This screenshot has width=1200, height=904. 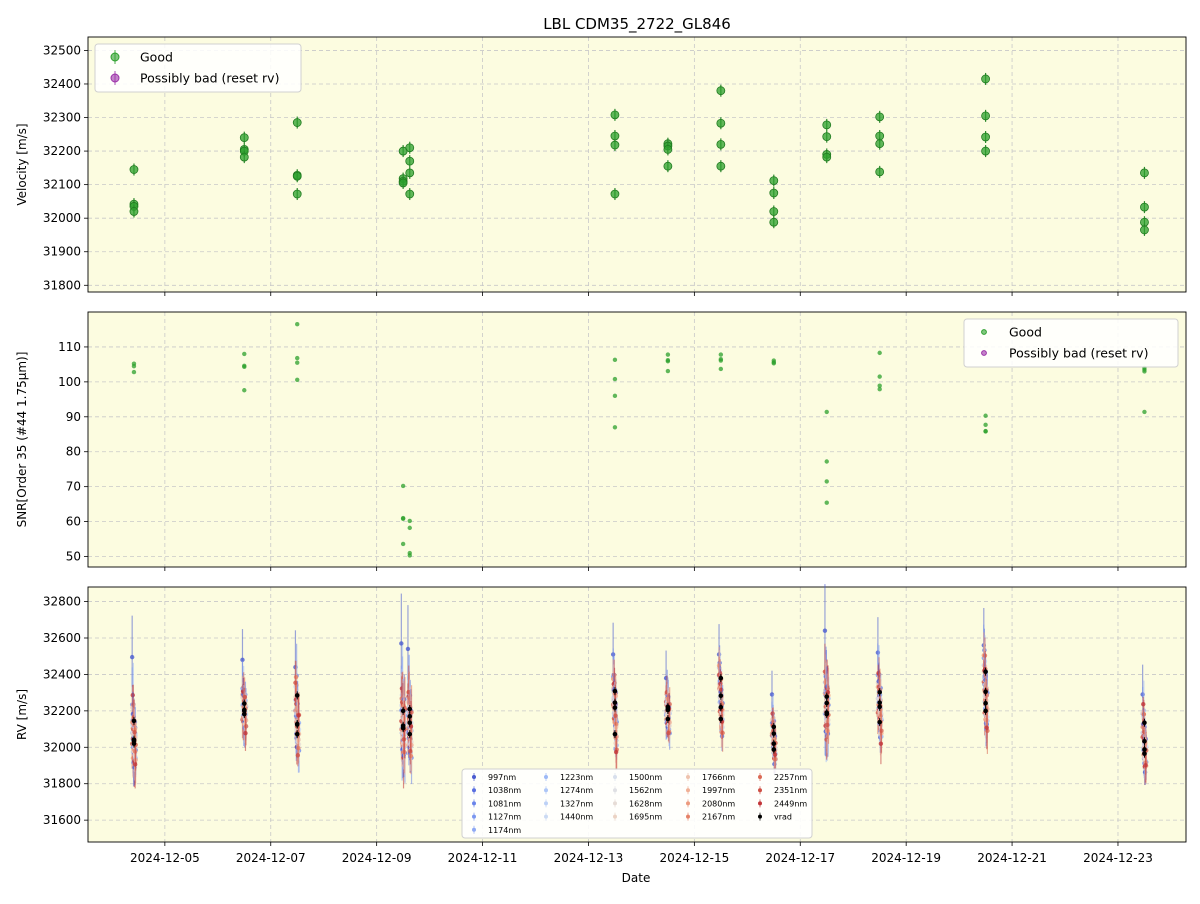 I want to click on rv-legend-entry: 2080nm, so click(x=718, y=803).